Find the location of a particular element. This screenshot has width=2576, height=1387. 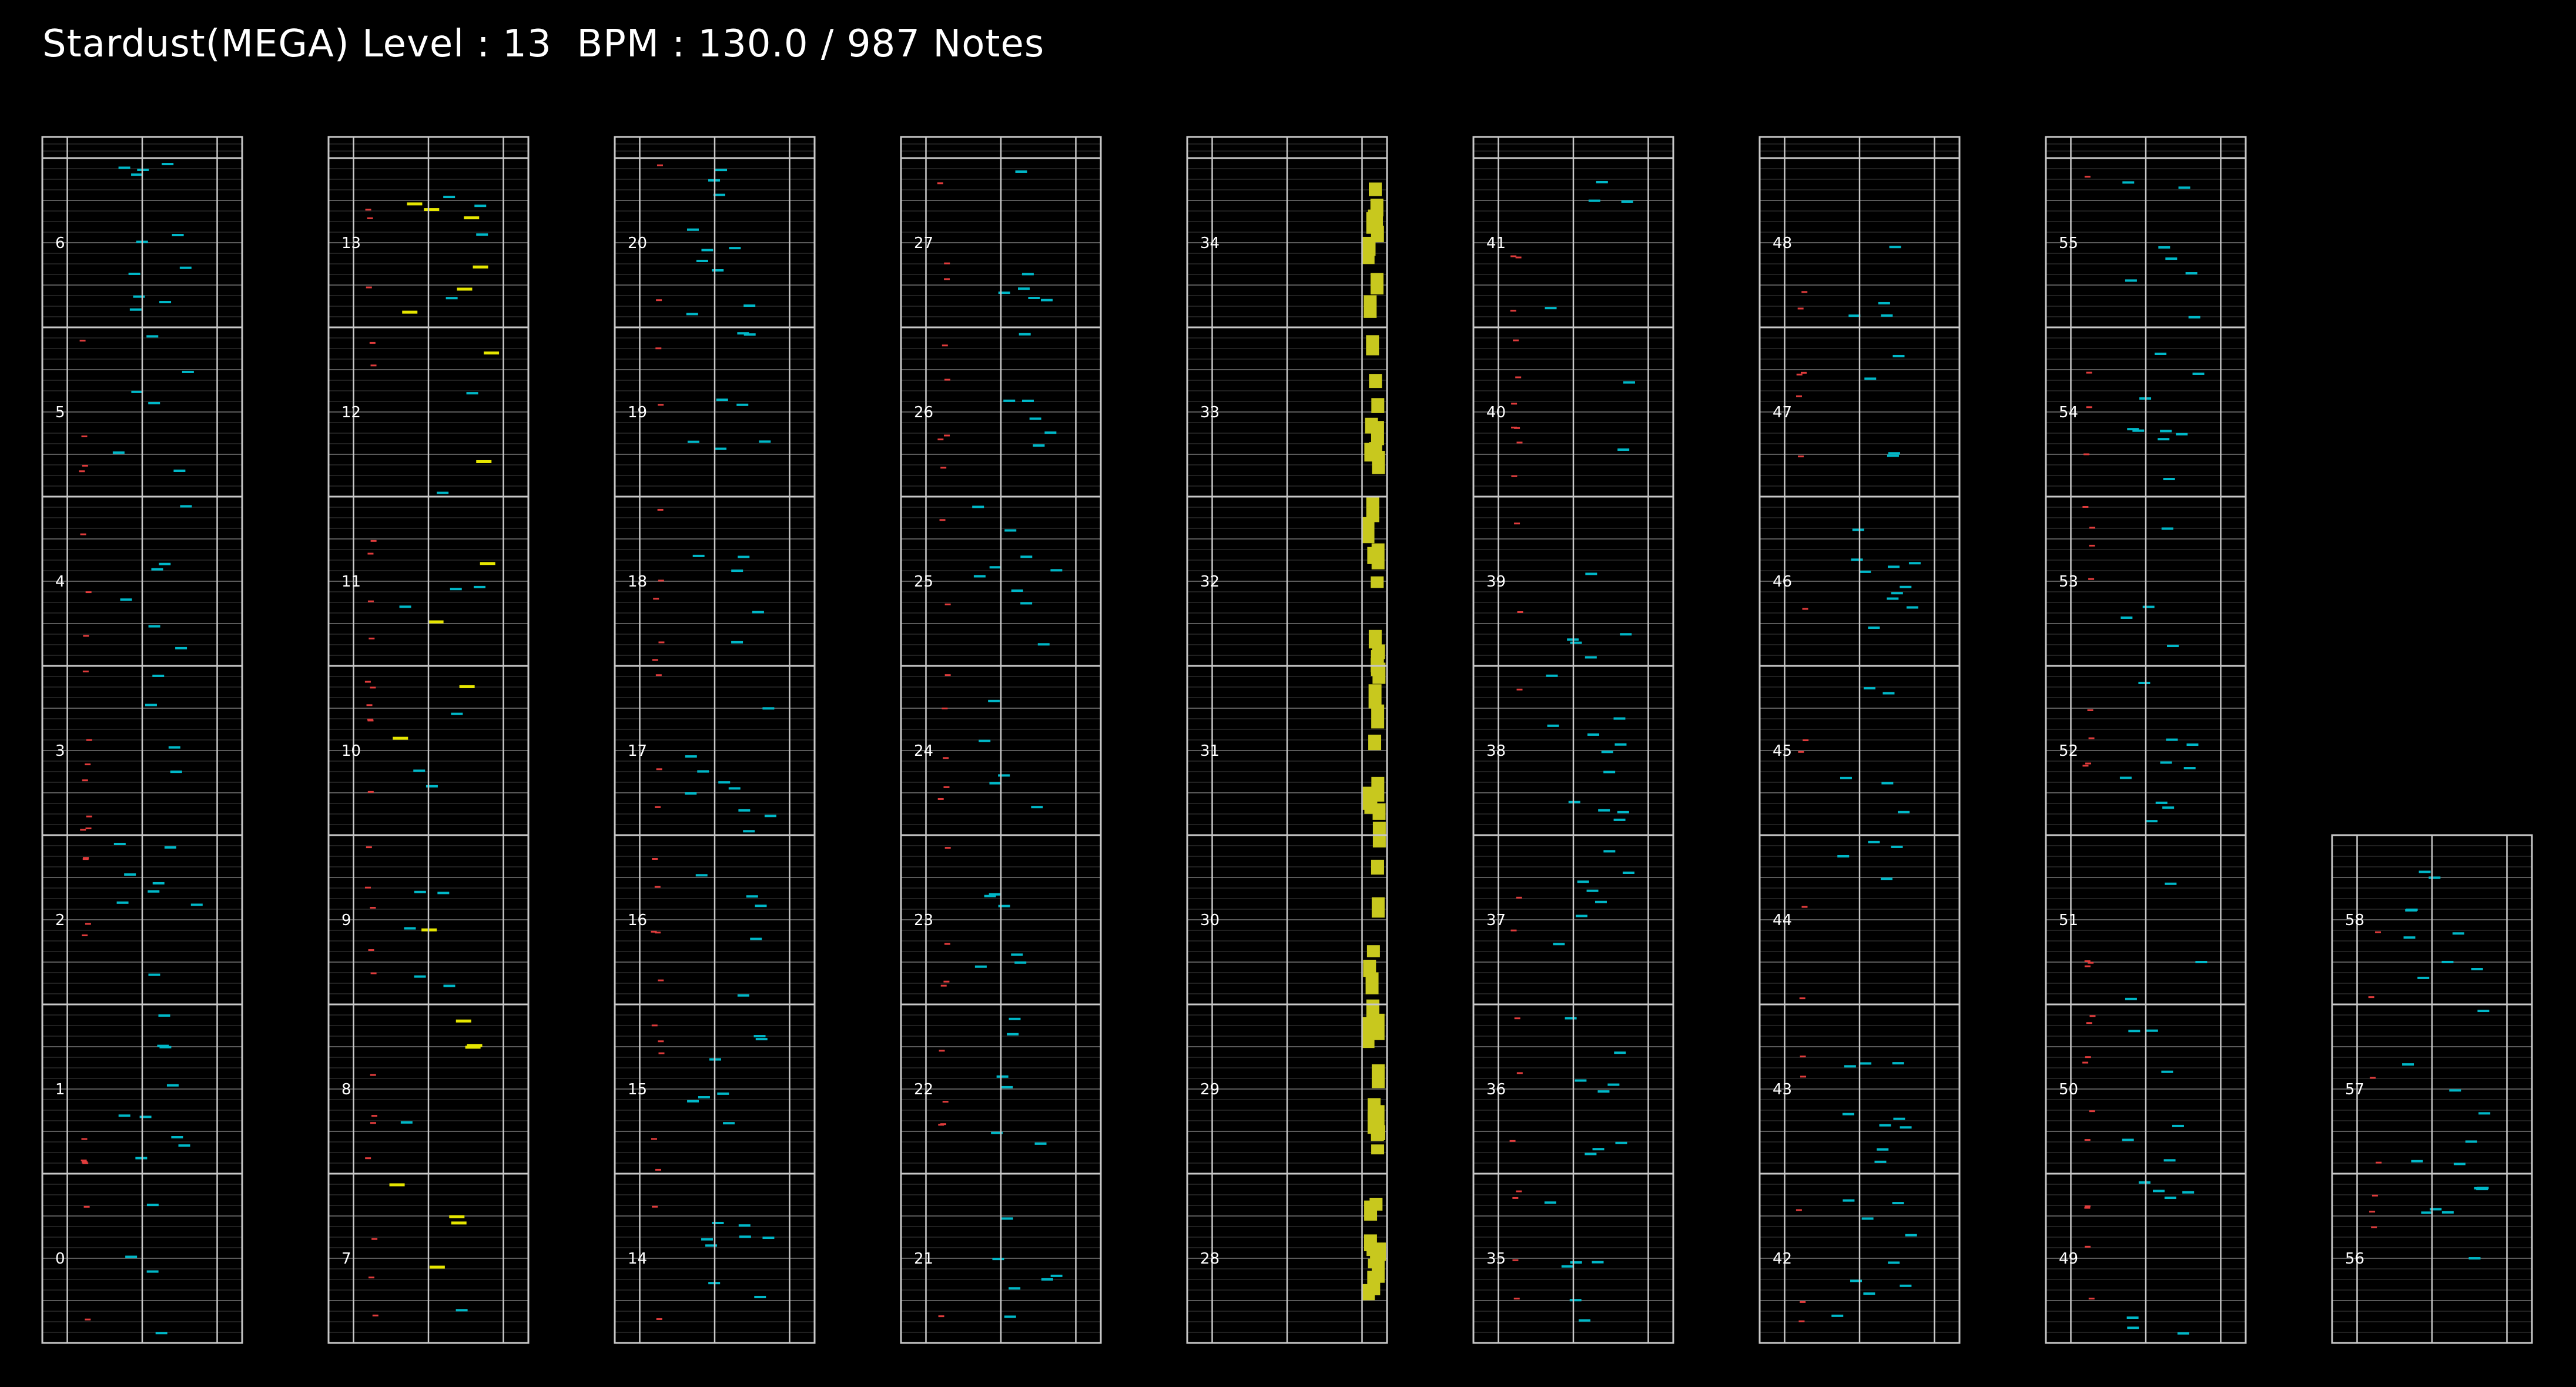

measure-number: 56 is located at coordinates (2354, 1259).